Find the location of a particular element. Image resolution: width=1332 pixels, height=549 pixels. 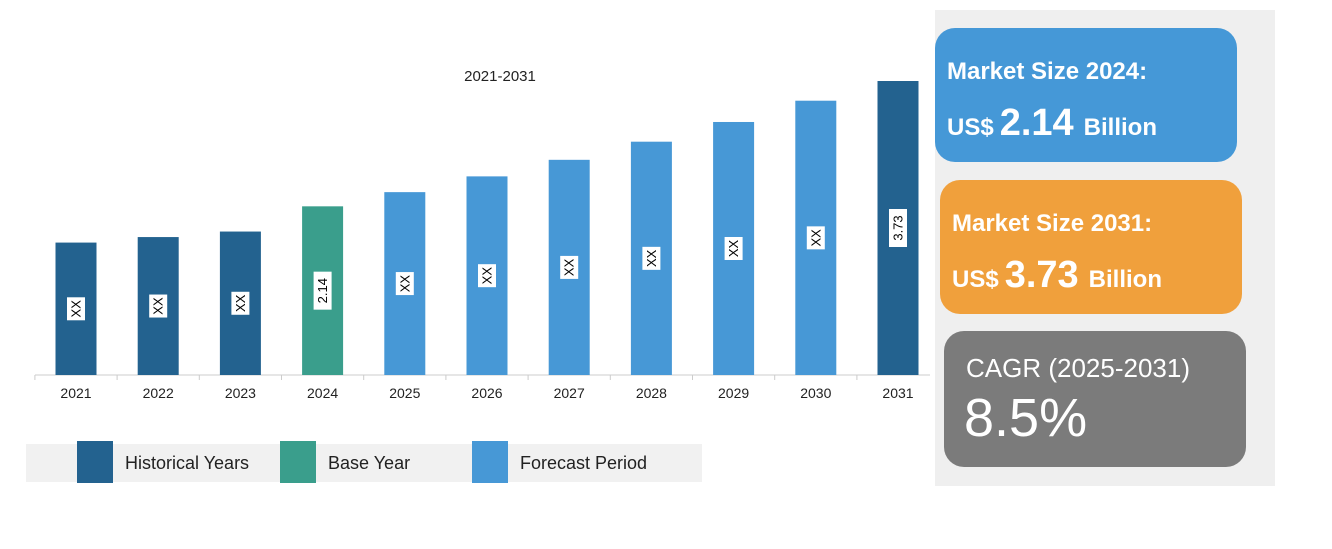

bar-label-box-2028 is located at coordinates (651, 258).